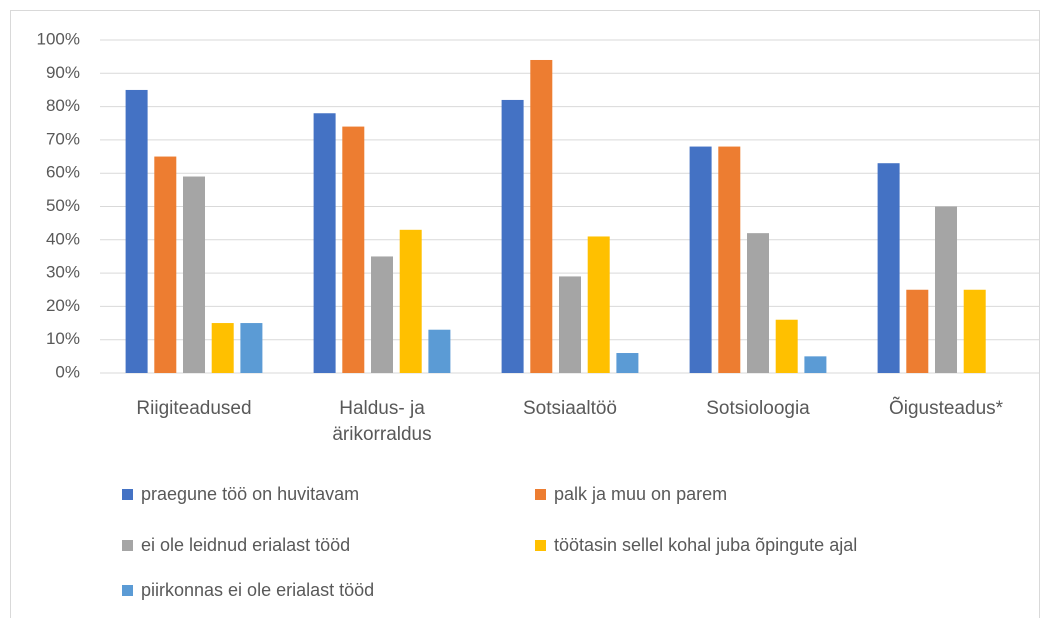  What do you see at coordinates (706, 544) in the screenshot?
I see `legend-label: töötasin sellel kohal juba õpingute ajal` at bounding box center [706, 544].